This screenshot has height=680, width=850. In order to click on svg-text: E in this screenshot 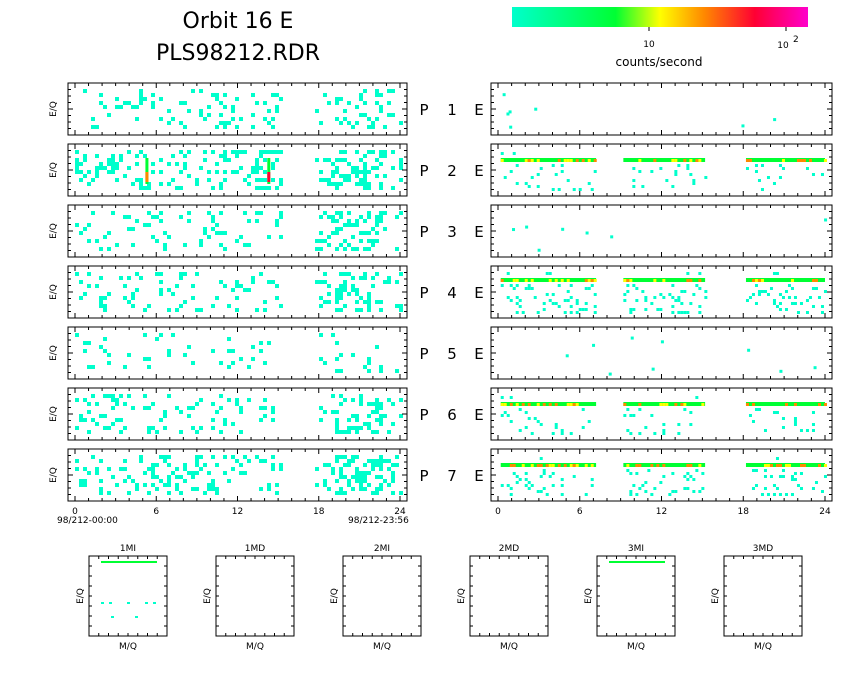, I will do `click(478, 232)`.